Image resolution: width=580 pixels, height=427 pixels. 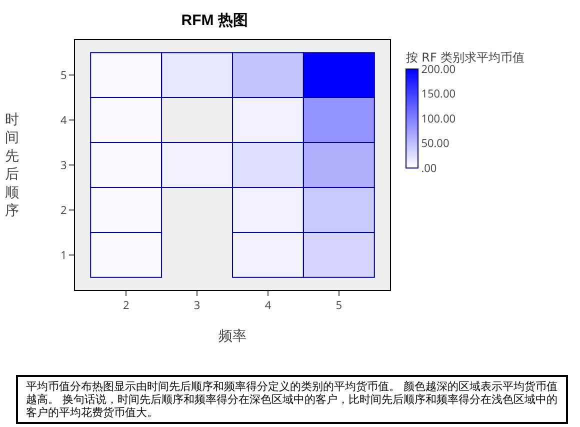 I want to click on x-tick-label: 4, so click(x=268, y=306).